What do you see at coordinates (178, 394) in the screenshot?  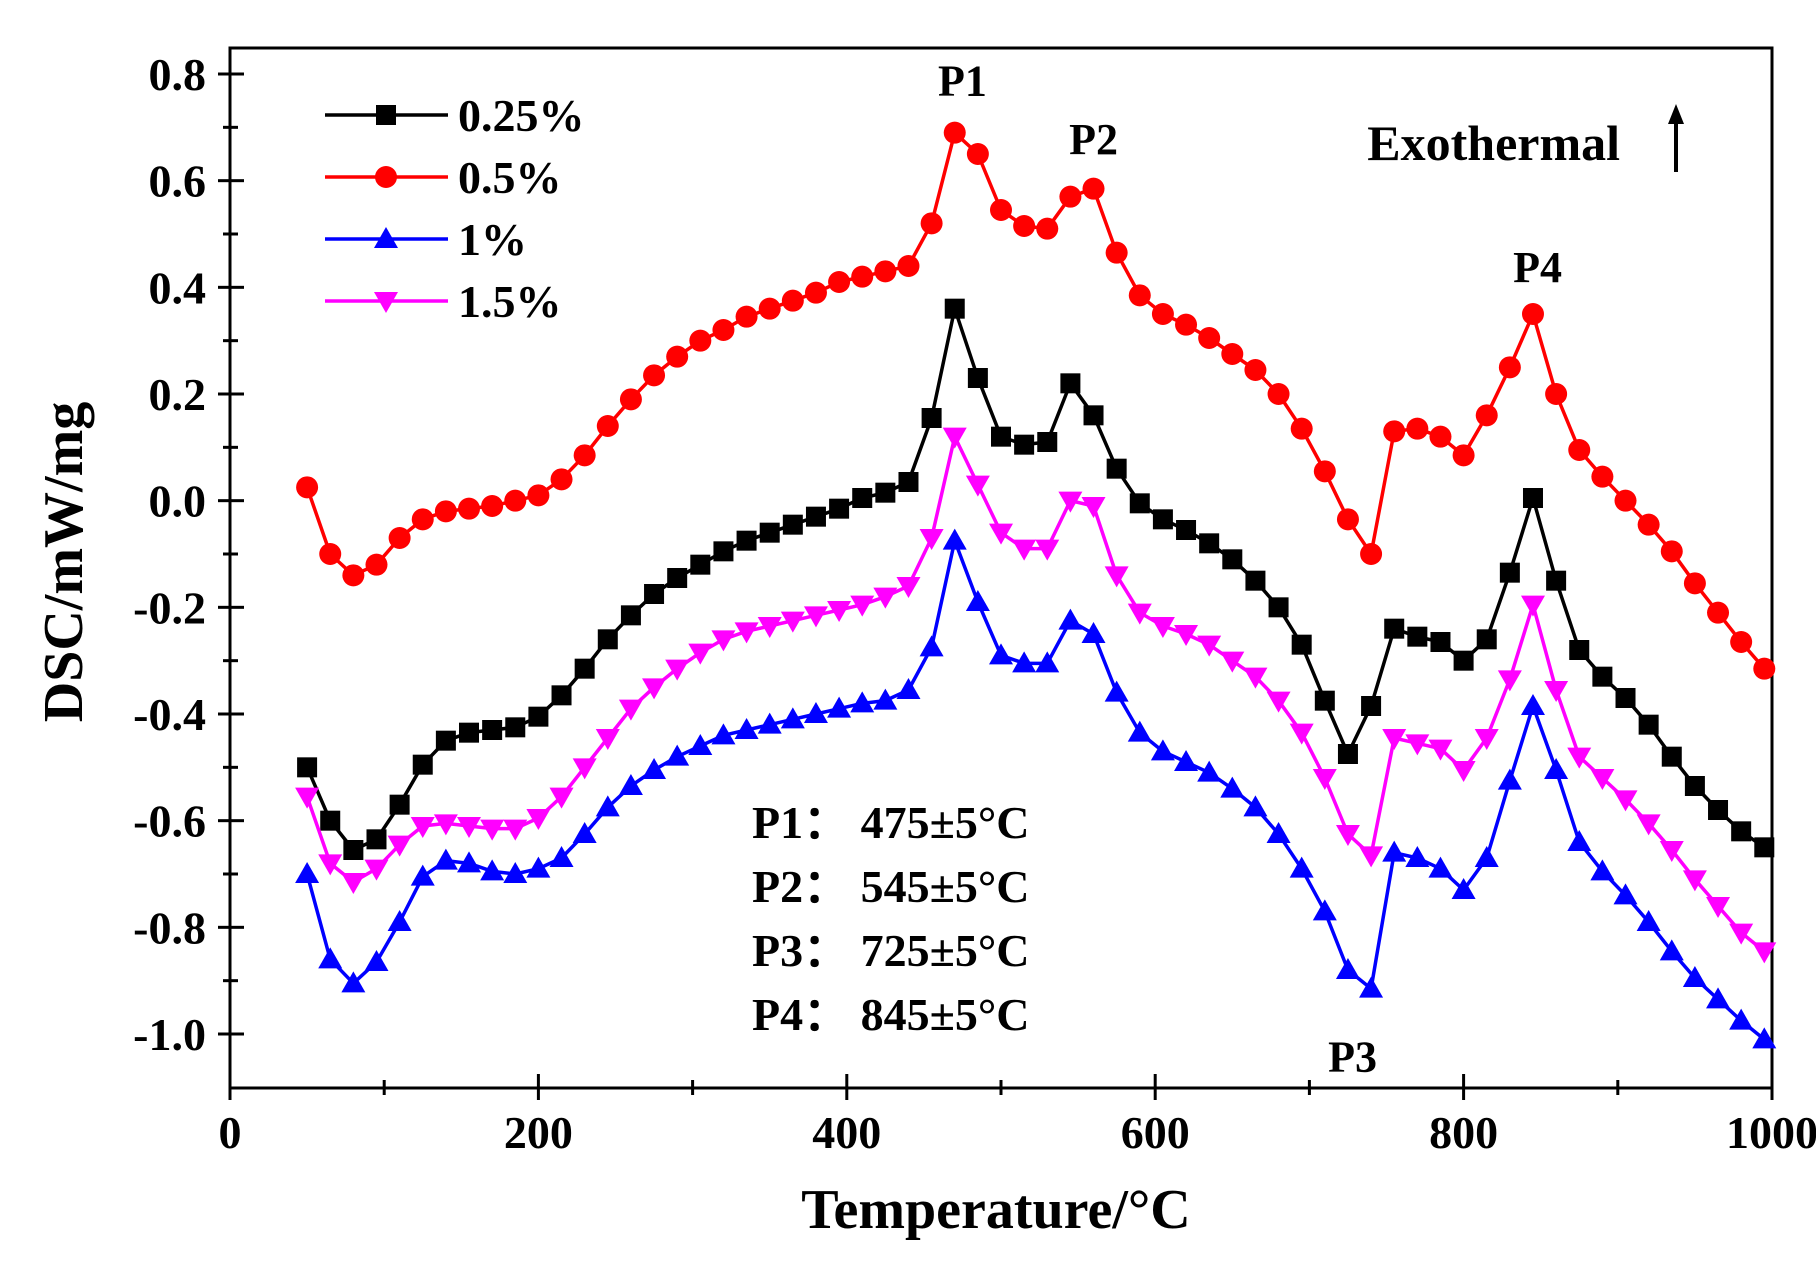 I see `y-tick-label: 0.2` at bounding box center [178, 394].